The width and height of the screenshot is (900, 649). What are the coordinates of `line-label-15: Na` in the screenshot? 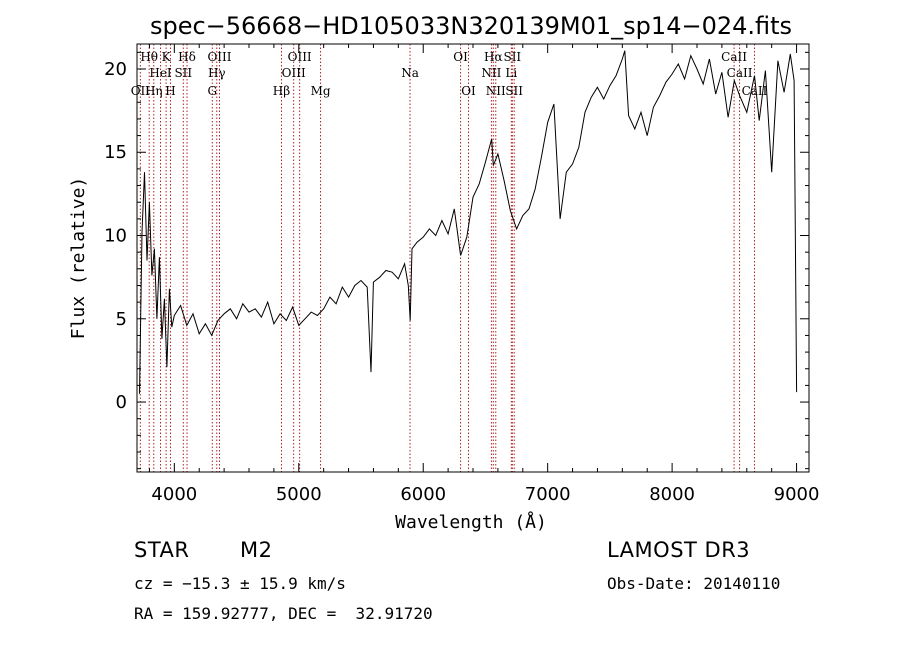 It's located at (410, 73).